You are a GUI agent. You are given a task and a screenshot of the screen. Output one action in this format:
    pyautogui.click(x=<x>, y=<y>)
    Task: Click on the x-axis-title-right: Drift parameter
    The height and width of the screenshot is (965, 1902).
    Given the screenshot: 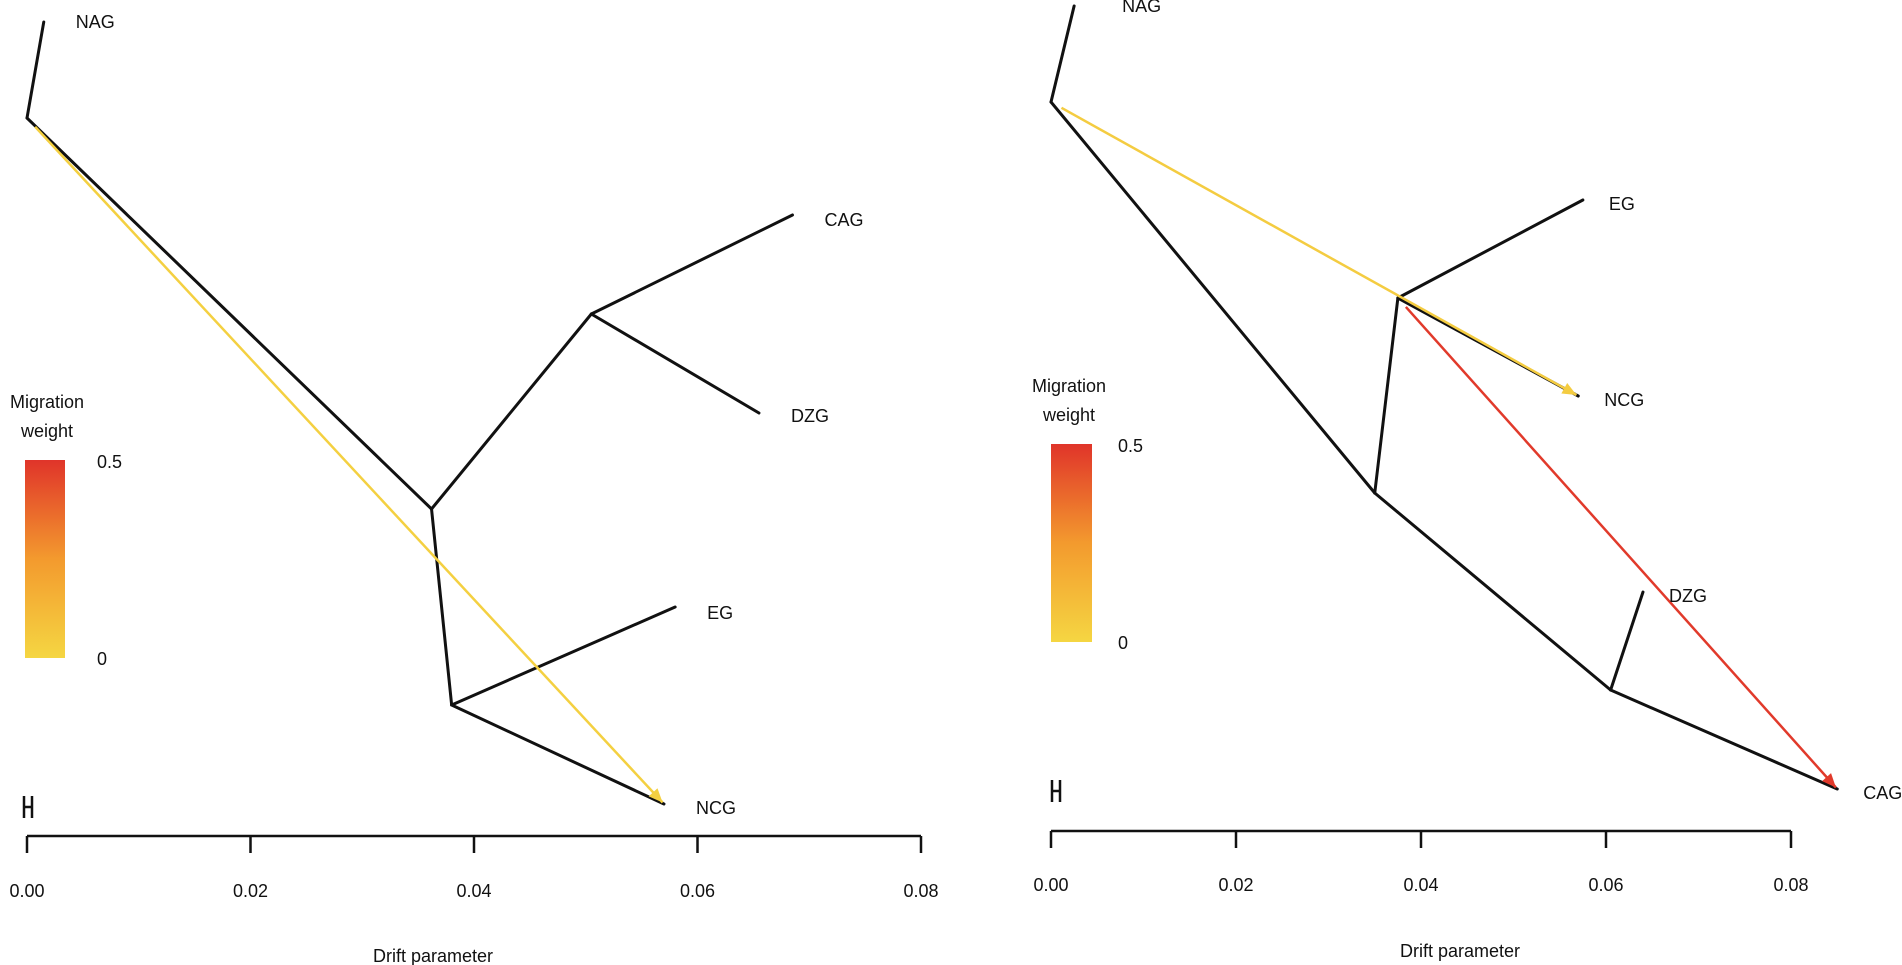 What is the action you would take?
    pyautogui.click(x=1460, y=951)
    